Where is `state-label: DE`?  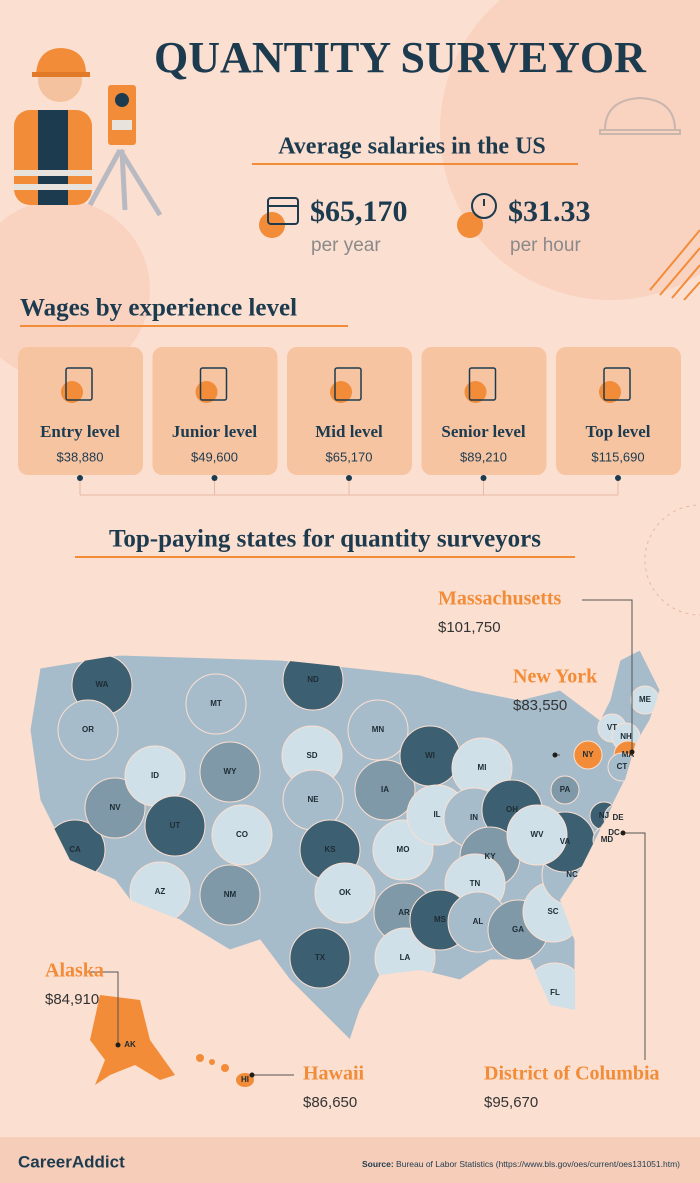 state-label: DE is located at coordinates (618, 817).